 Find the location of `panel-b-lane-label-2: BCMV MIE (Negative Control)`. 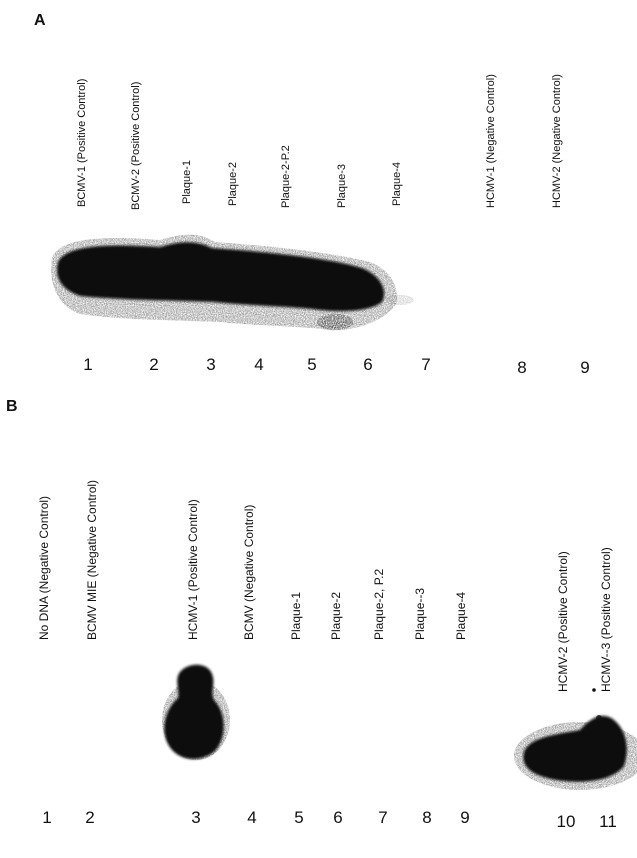

panel-b-lane-label-2: BCMV MIE (Negative Control) is located at coordinates (92, 559).